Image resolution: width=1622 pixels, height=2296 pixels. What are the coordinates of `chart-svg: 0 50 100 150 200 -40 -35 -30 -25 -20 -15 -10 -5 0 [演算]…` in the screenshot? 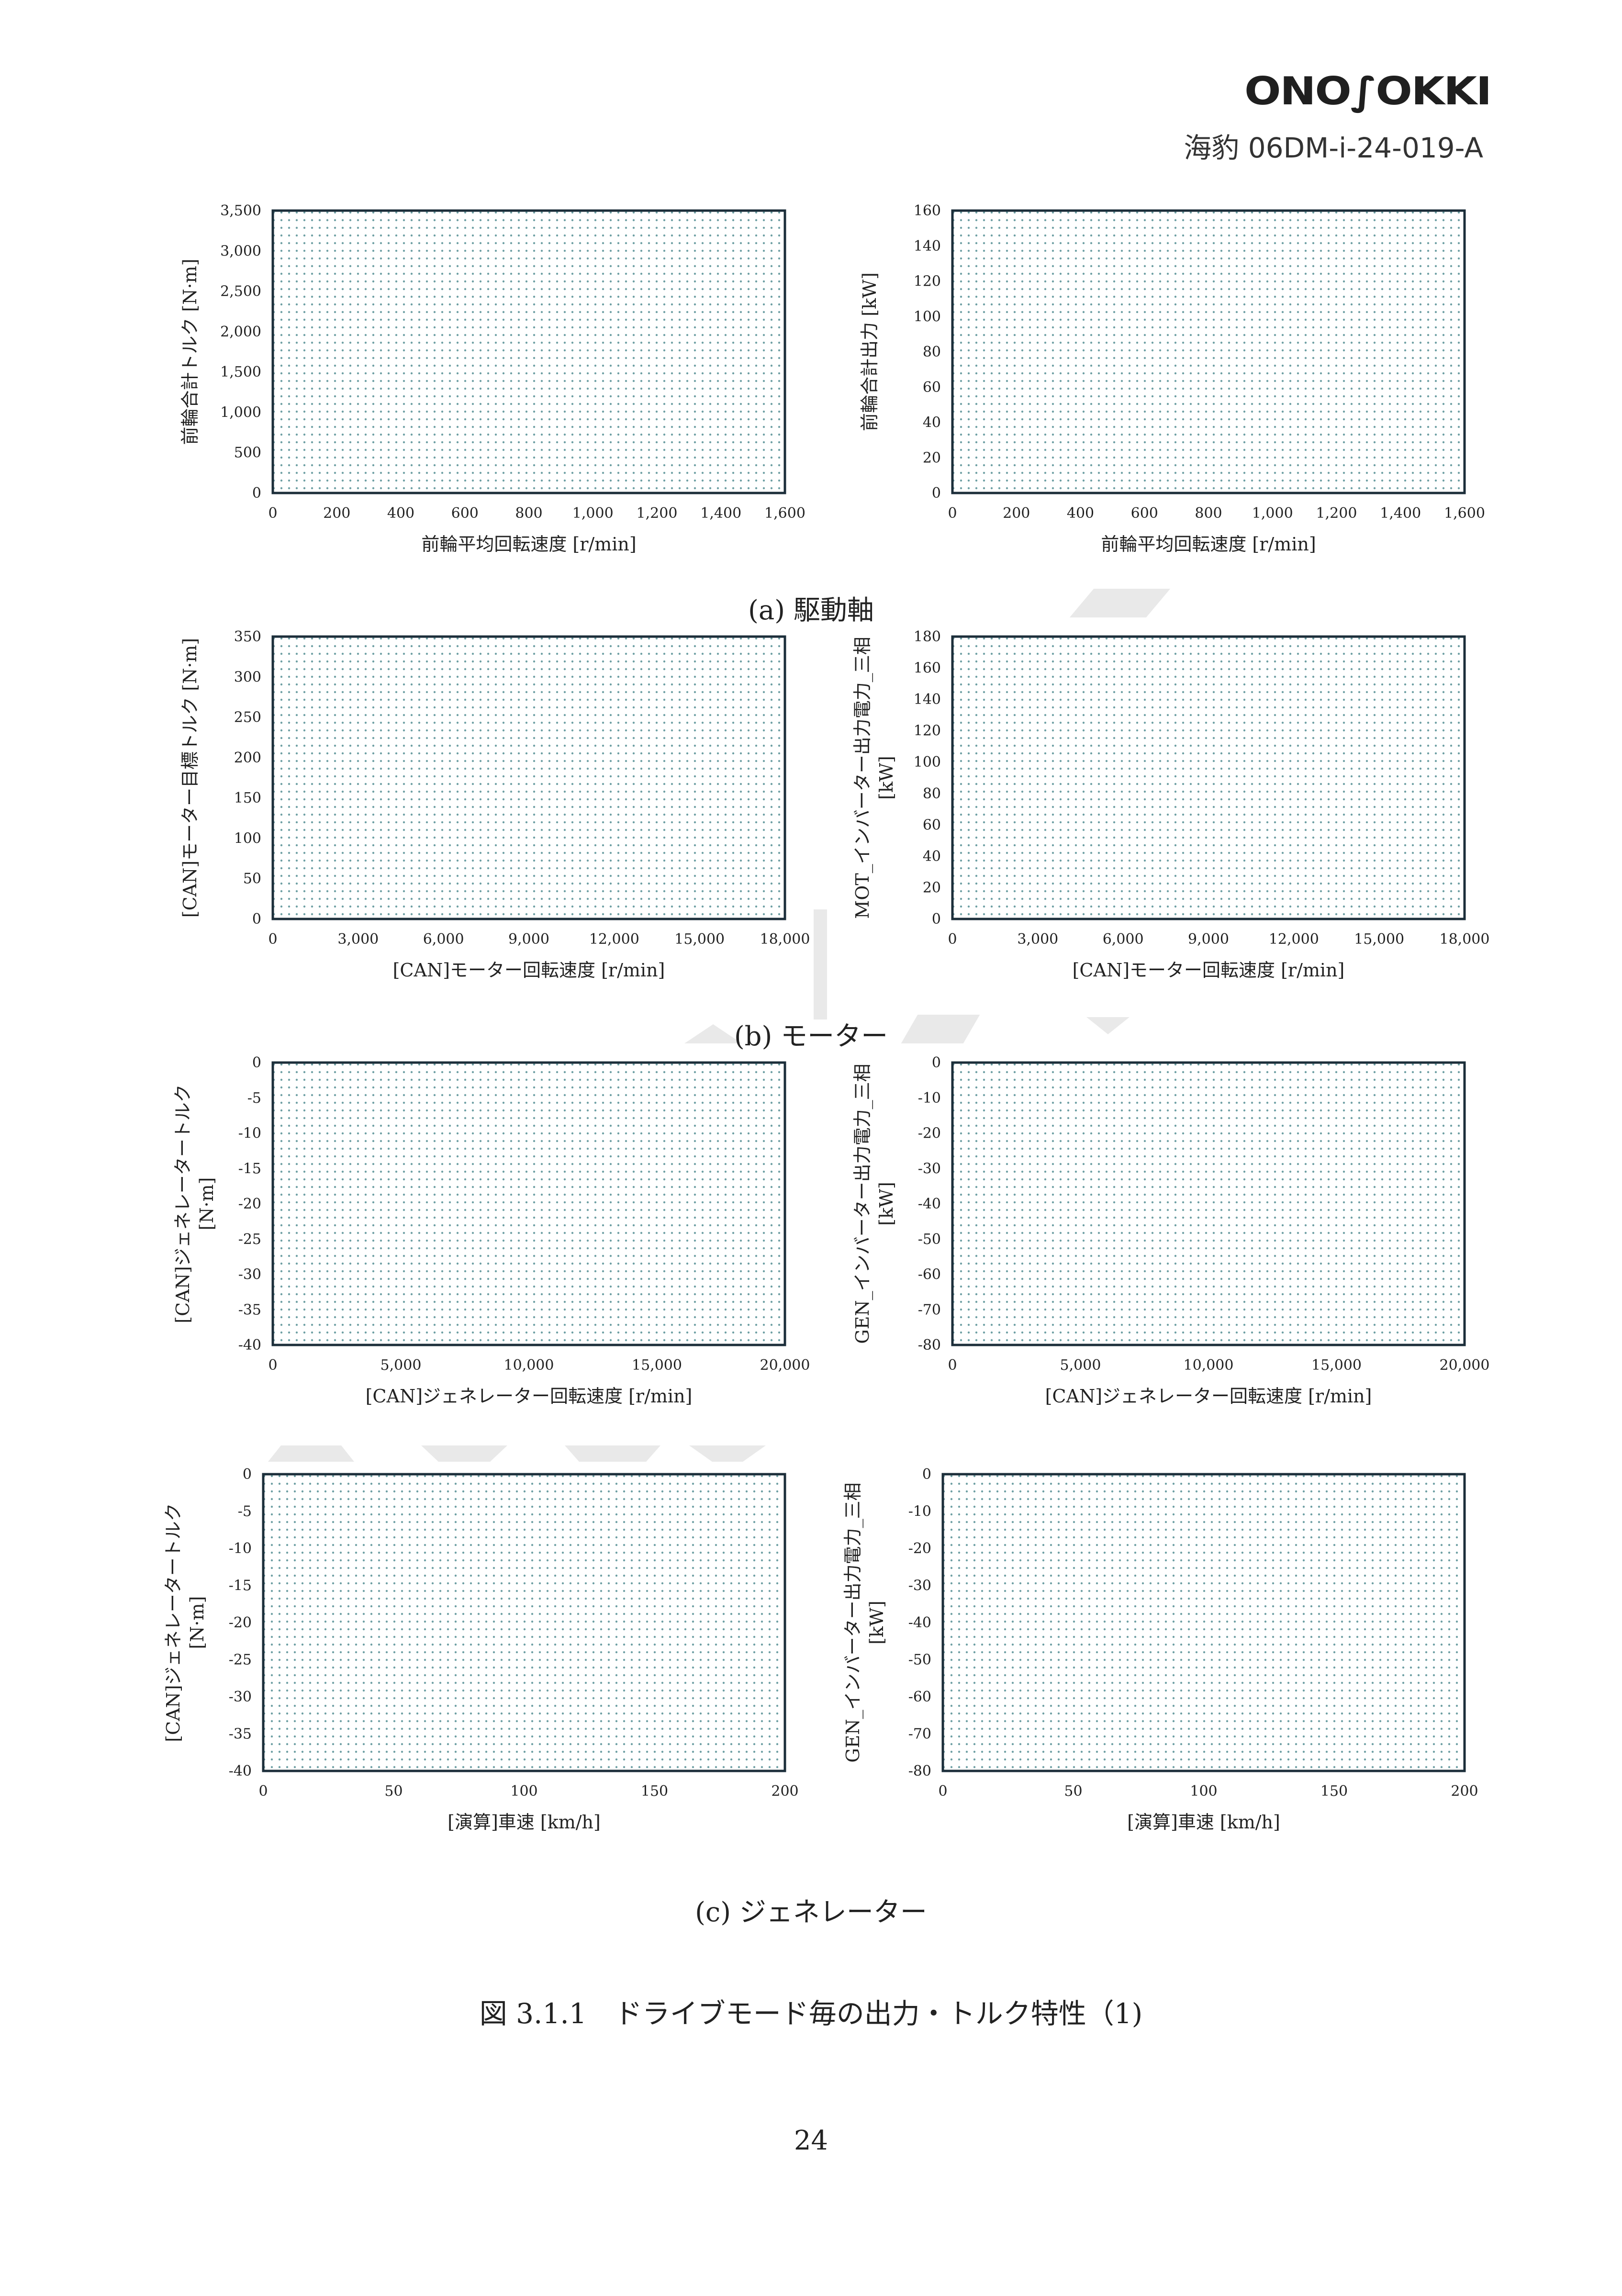 It's located at (481, 1649).